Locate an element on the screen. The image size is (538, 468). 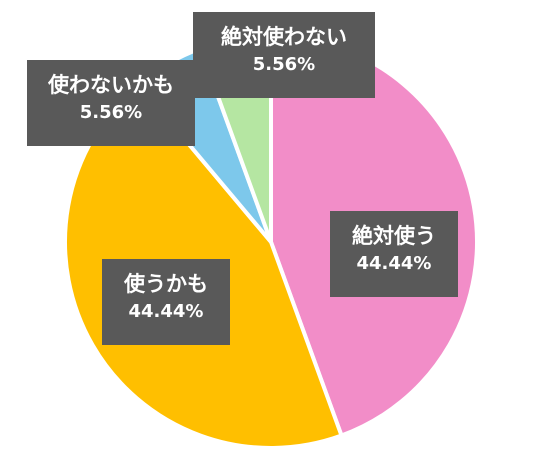
data-label-tsukawanai-kamo: 使わないかも 5.56% is located at coordinates (111, 103).